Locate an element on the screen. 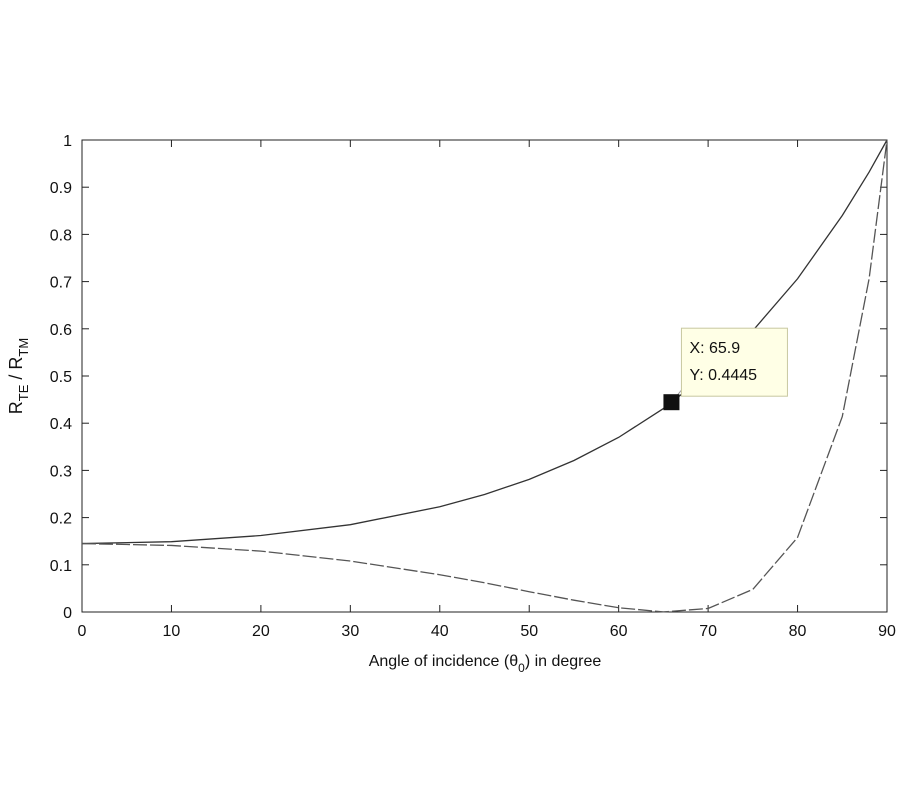  x-tick-label: 90 is located at coordinates (887, 631).